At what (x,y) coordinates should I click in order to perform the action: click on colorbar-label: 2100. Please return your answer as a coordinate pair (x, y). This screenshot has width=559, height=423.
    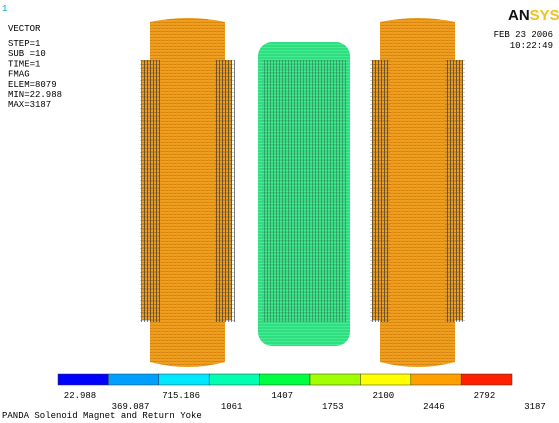
    Looking at the image, I should click on (384, 396).